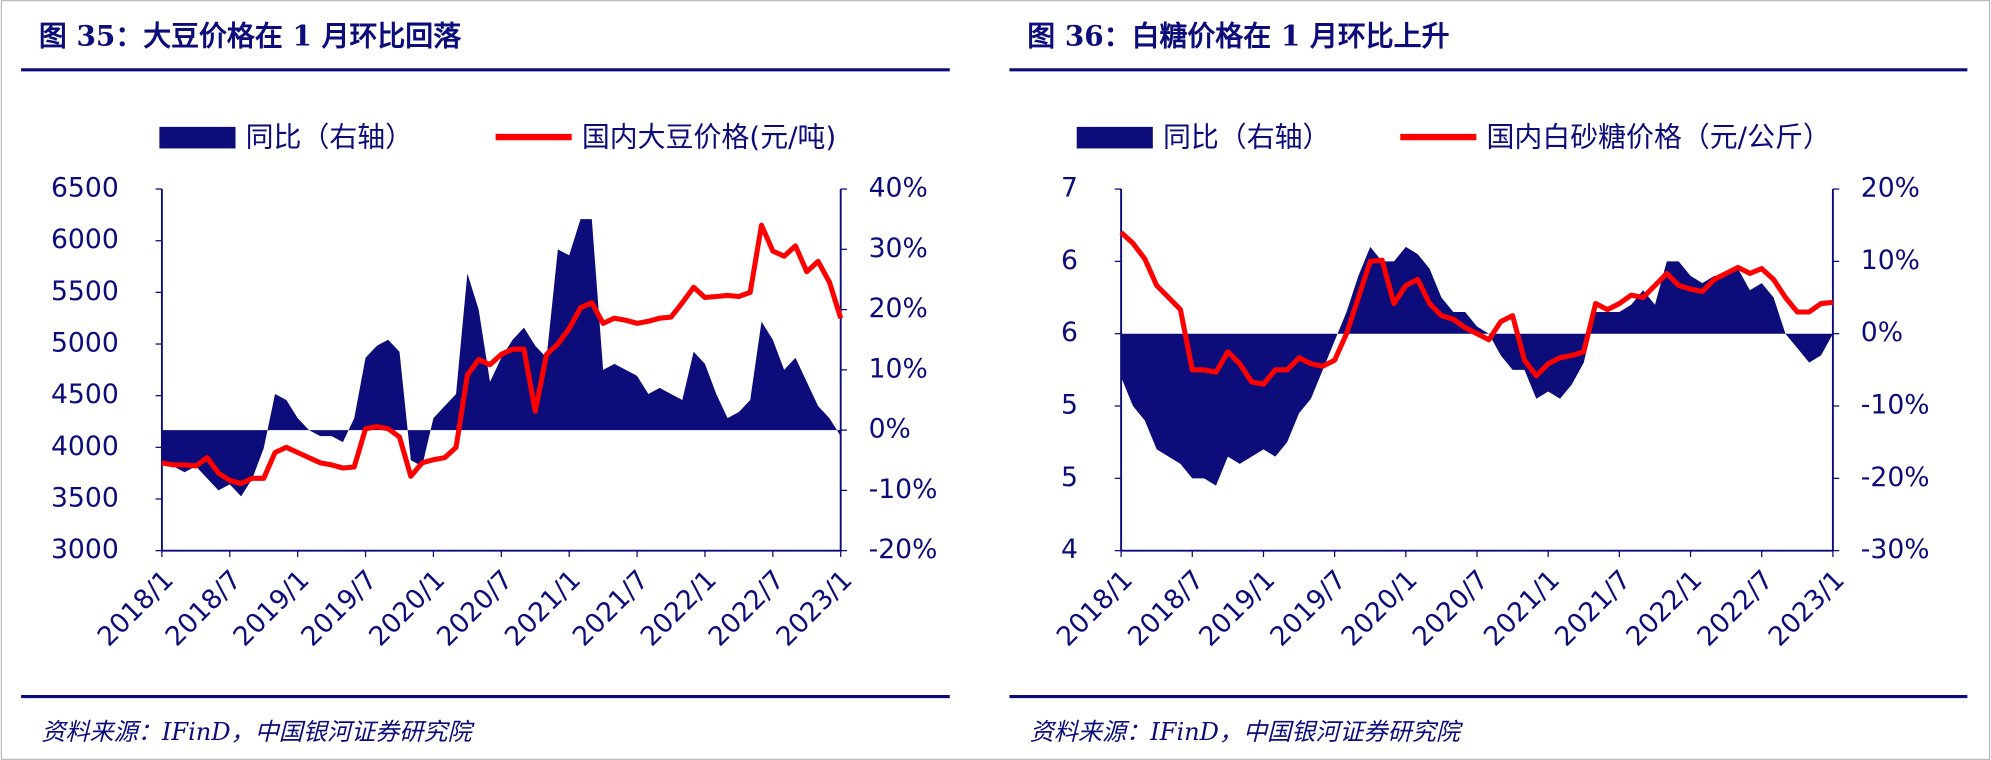  What do you see at coordinates (898, 188) in the screenshot?
I see `y2-tick-label: 40%` at bounding box center [898, 188].